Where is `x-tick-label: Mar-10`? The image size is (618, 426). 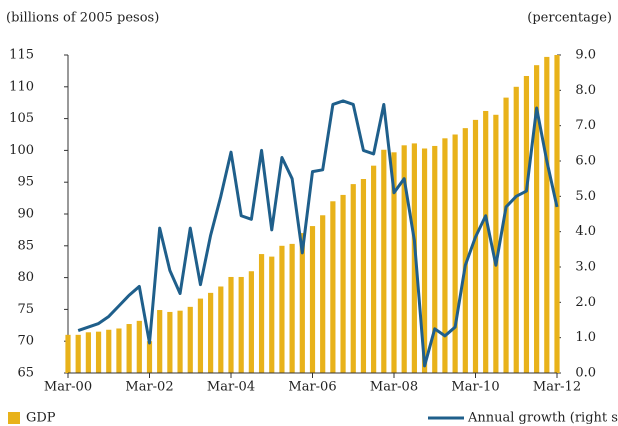
x-tick-label: Mar-10 is located at coordinates (475, 387).